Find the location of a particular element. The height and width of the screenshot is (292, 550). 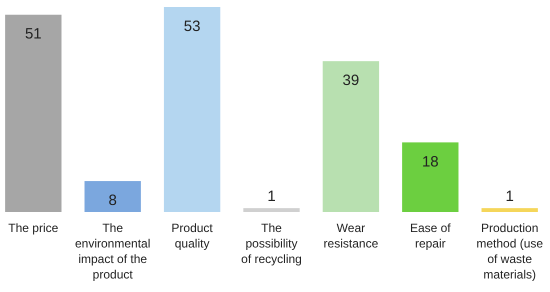

x-tick-label: Wear resistance is located at coordinates (351, 235).